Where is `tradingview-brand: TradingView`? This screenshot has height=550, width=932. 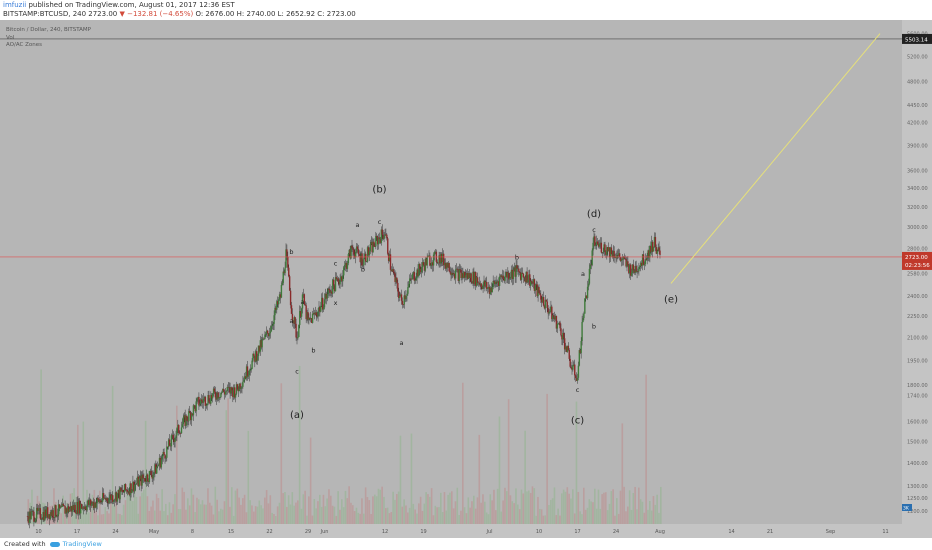 tradingview-brand: TradingView is located at coordinates (82, 544).